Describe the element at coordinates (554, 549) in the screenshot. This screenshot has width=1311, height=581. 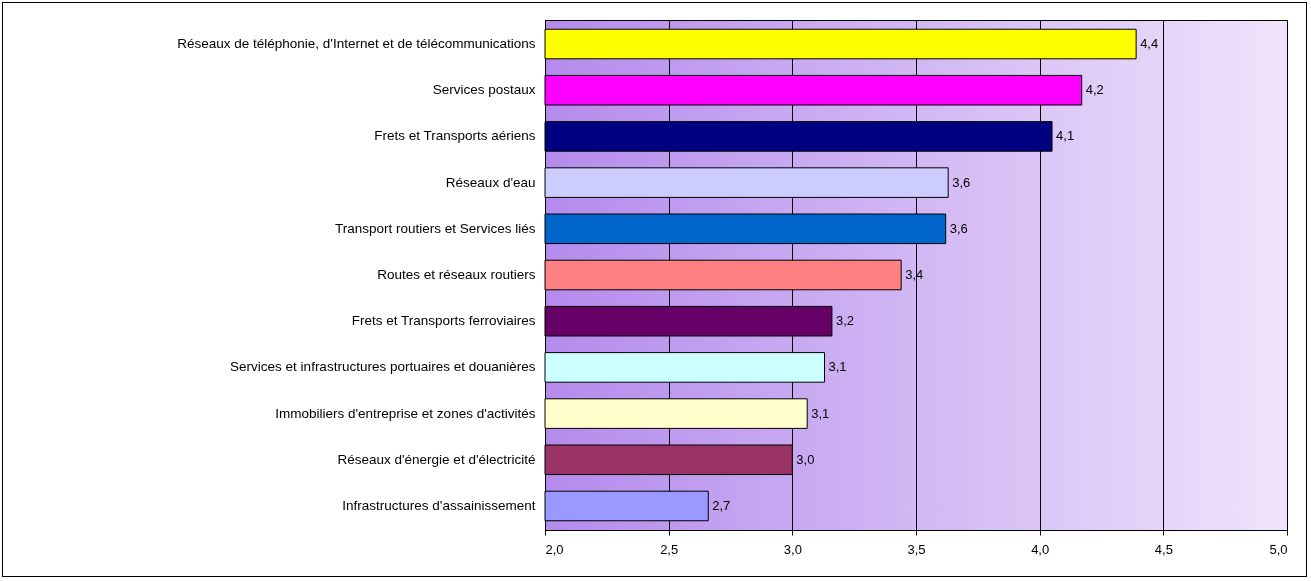
I see `x-tick-label: 2,0` at that location.